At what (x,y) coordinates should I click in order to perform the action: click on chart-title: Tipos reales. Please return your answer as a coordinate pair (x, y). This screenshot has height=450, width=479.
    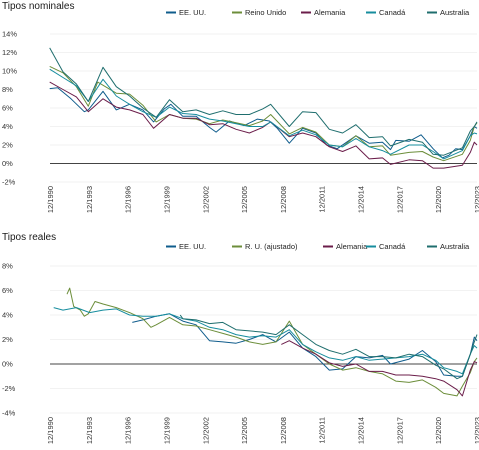
    Looking at the image, I should click on (29, 237).